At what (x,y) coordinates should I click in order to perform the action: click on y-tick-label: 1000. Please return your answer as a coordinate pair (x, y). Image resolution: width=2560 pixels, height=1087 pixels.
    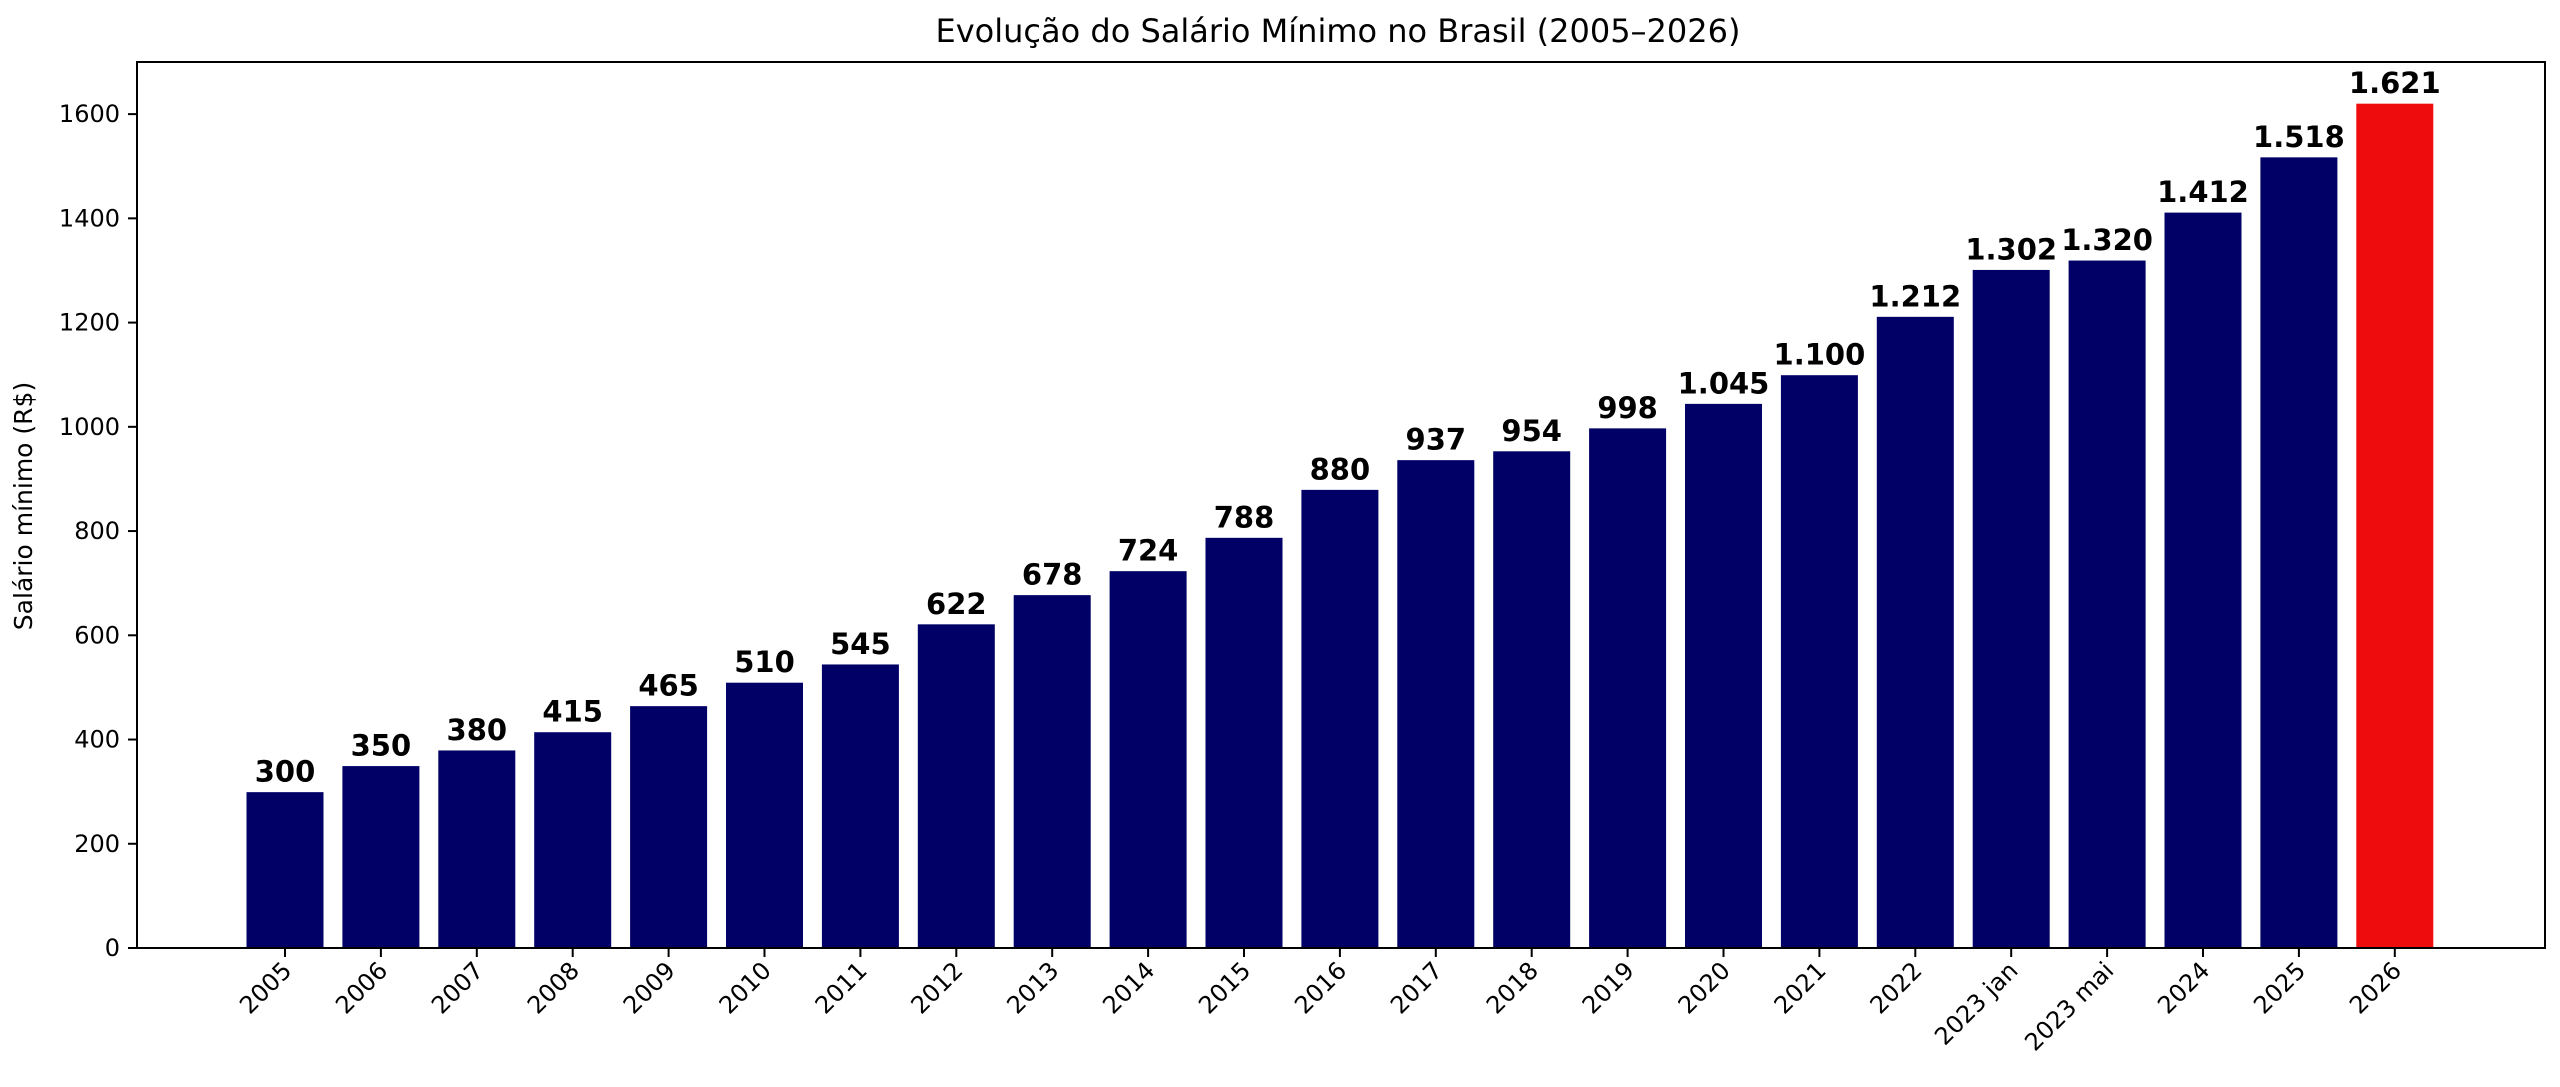
    Looking at the image, I should click on (89, 427).